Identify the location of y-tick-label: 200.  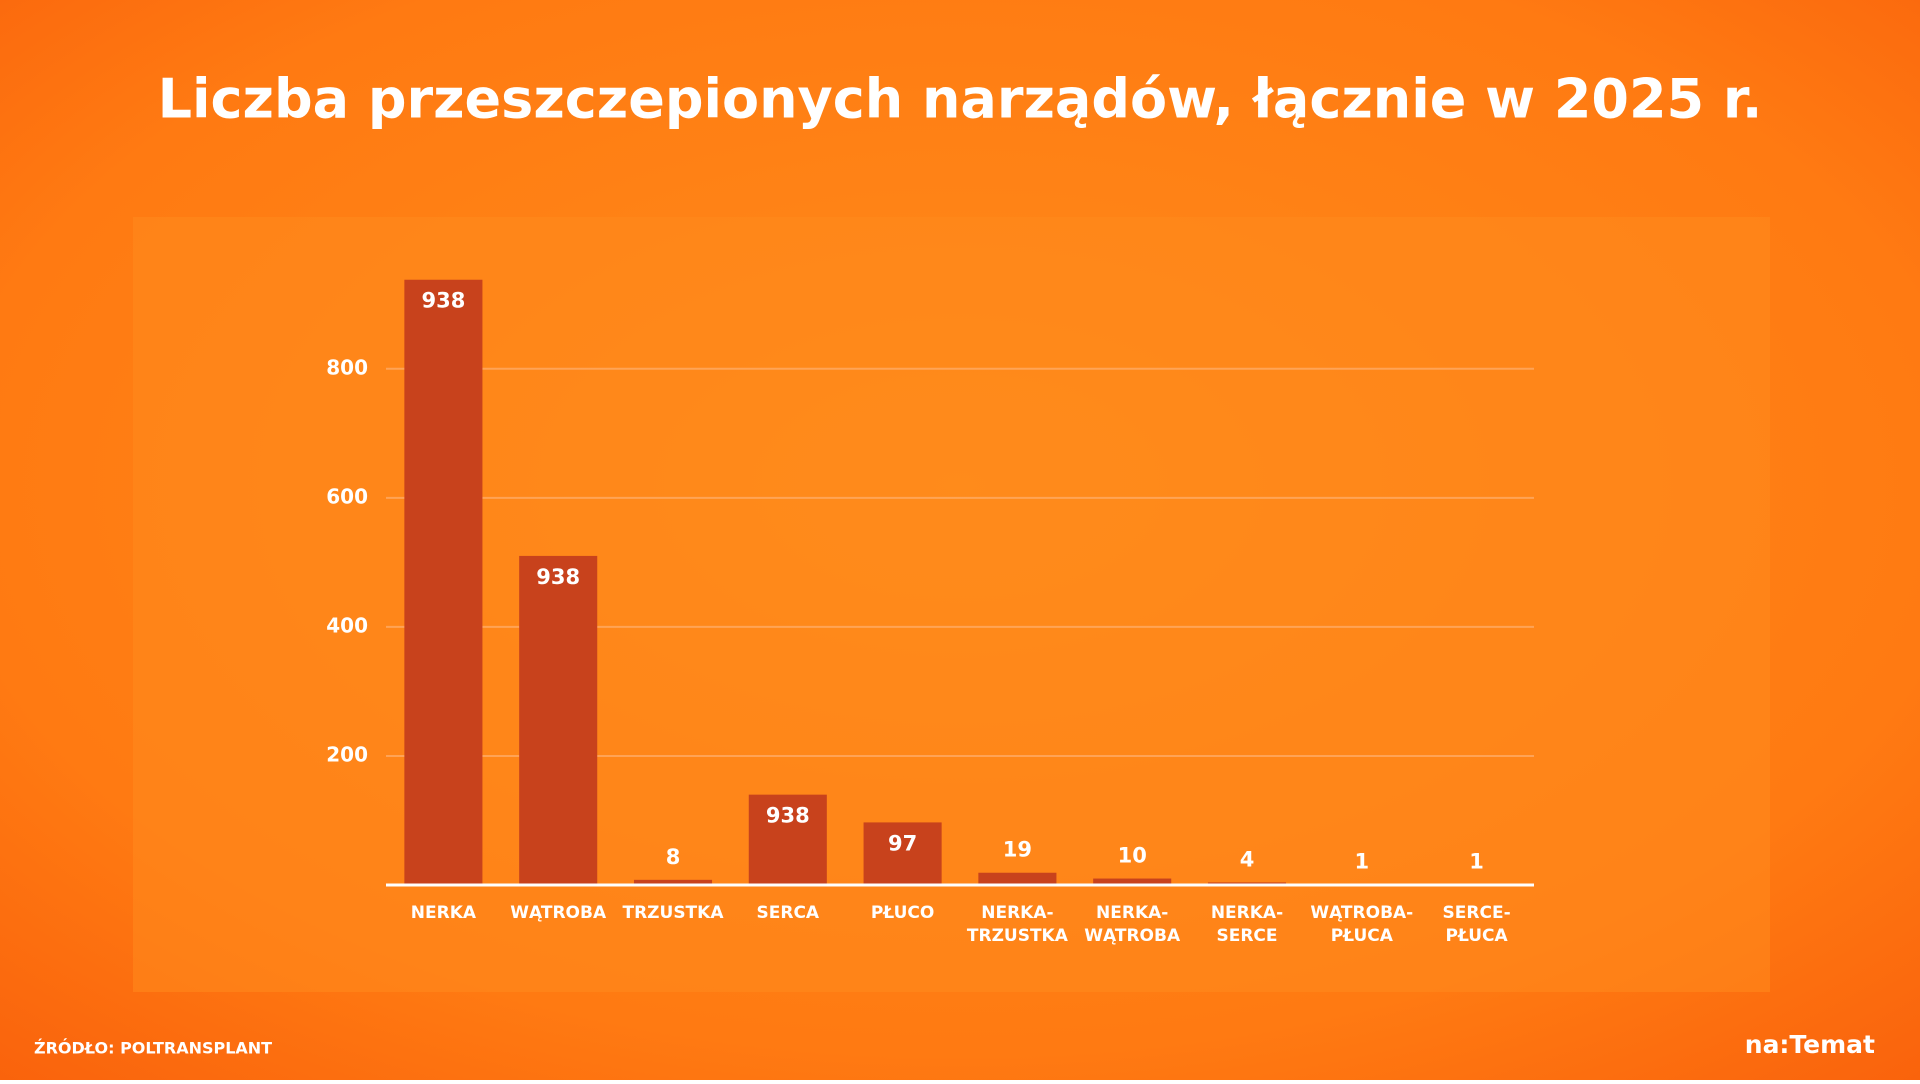
(347, 754).